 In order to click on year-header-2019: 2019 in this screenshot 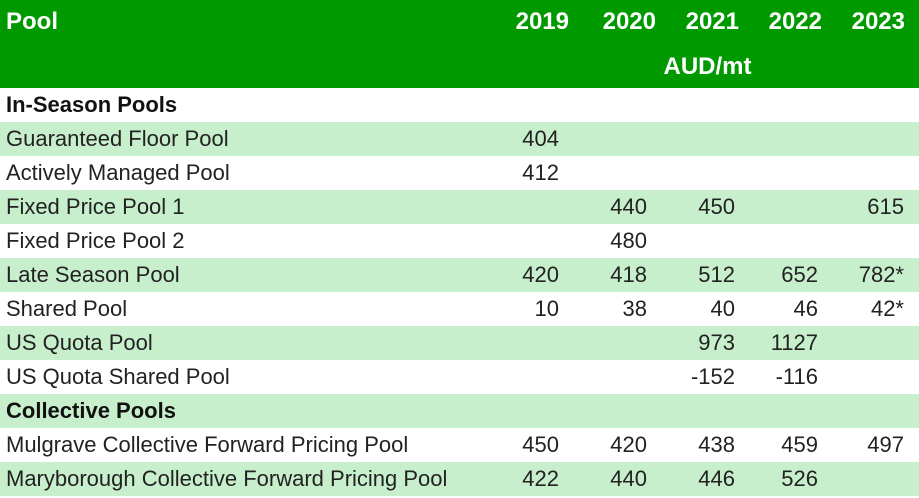, I will do `click(542, 21)`.